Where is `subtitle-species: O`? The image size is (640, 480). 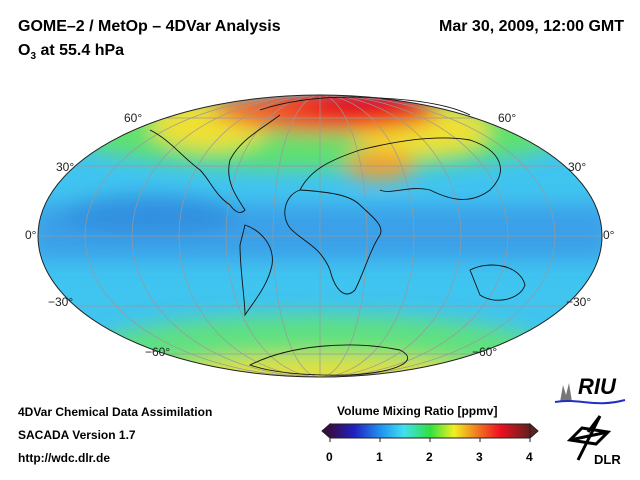 subtitle-species: O is located at coordinates (24, 50).